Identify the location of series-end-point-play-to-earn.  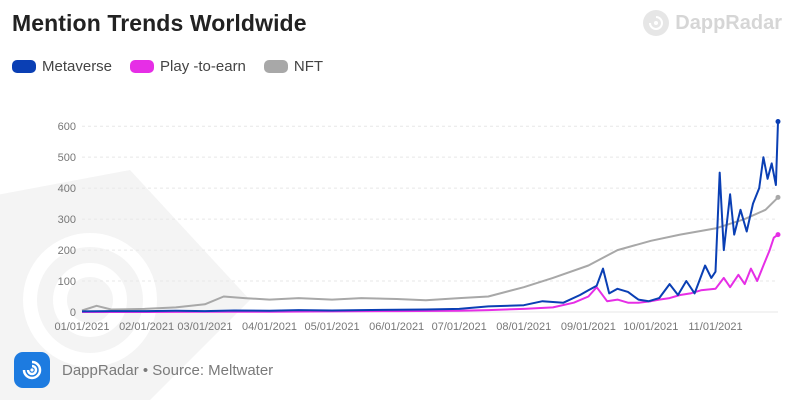
(778, 235).